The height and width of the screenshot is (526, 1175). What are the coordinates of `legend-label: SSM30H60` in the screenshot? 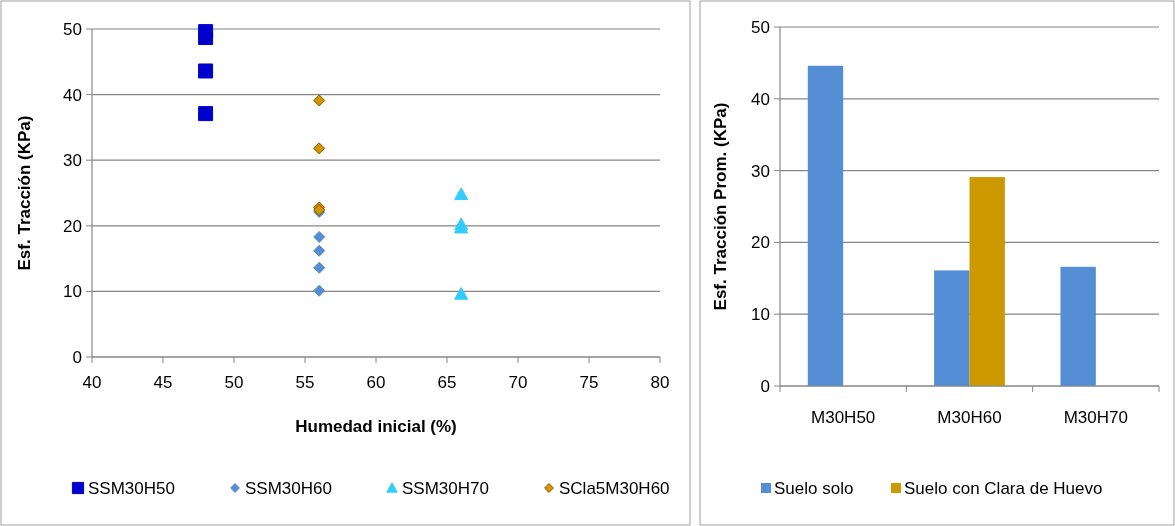 It's located at (288, 488).